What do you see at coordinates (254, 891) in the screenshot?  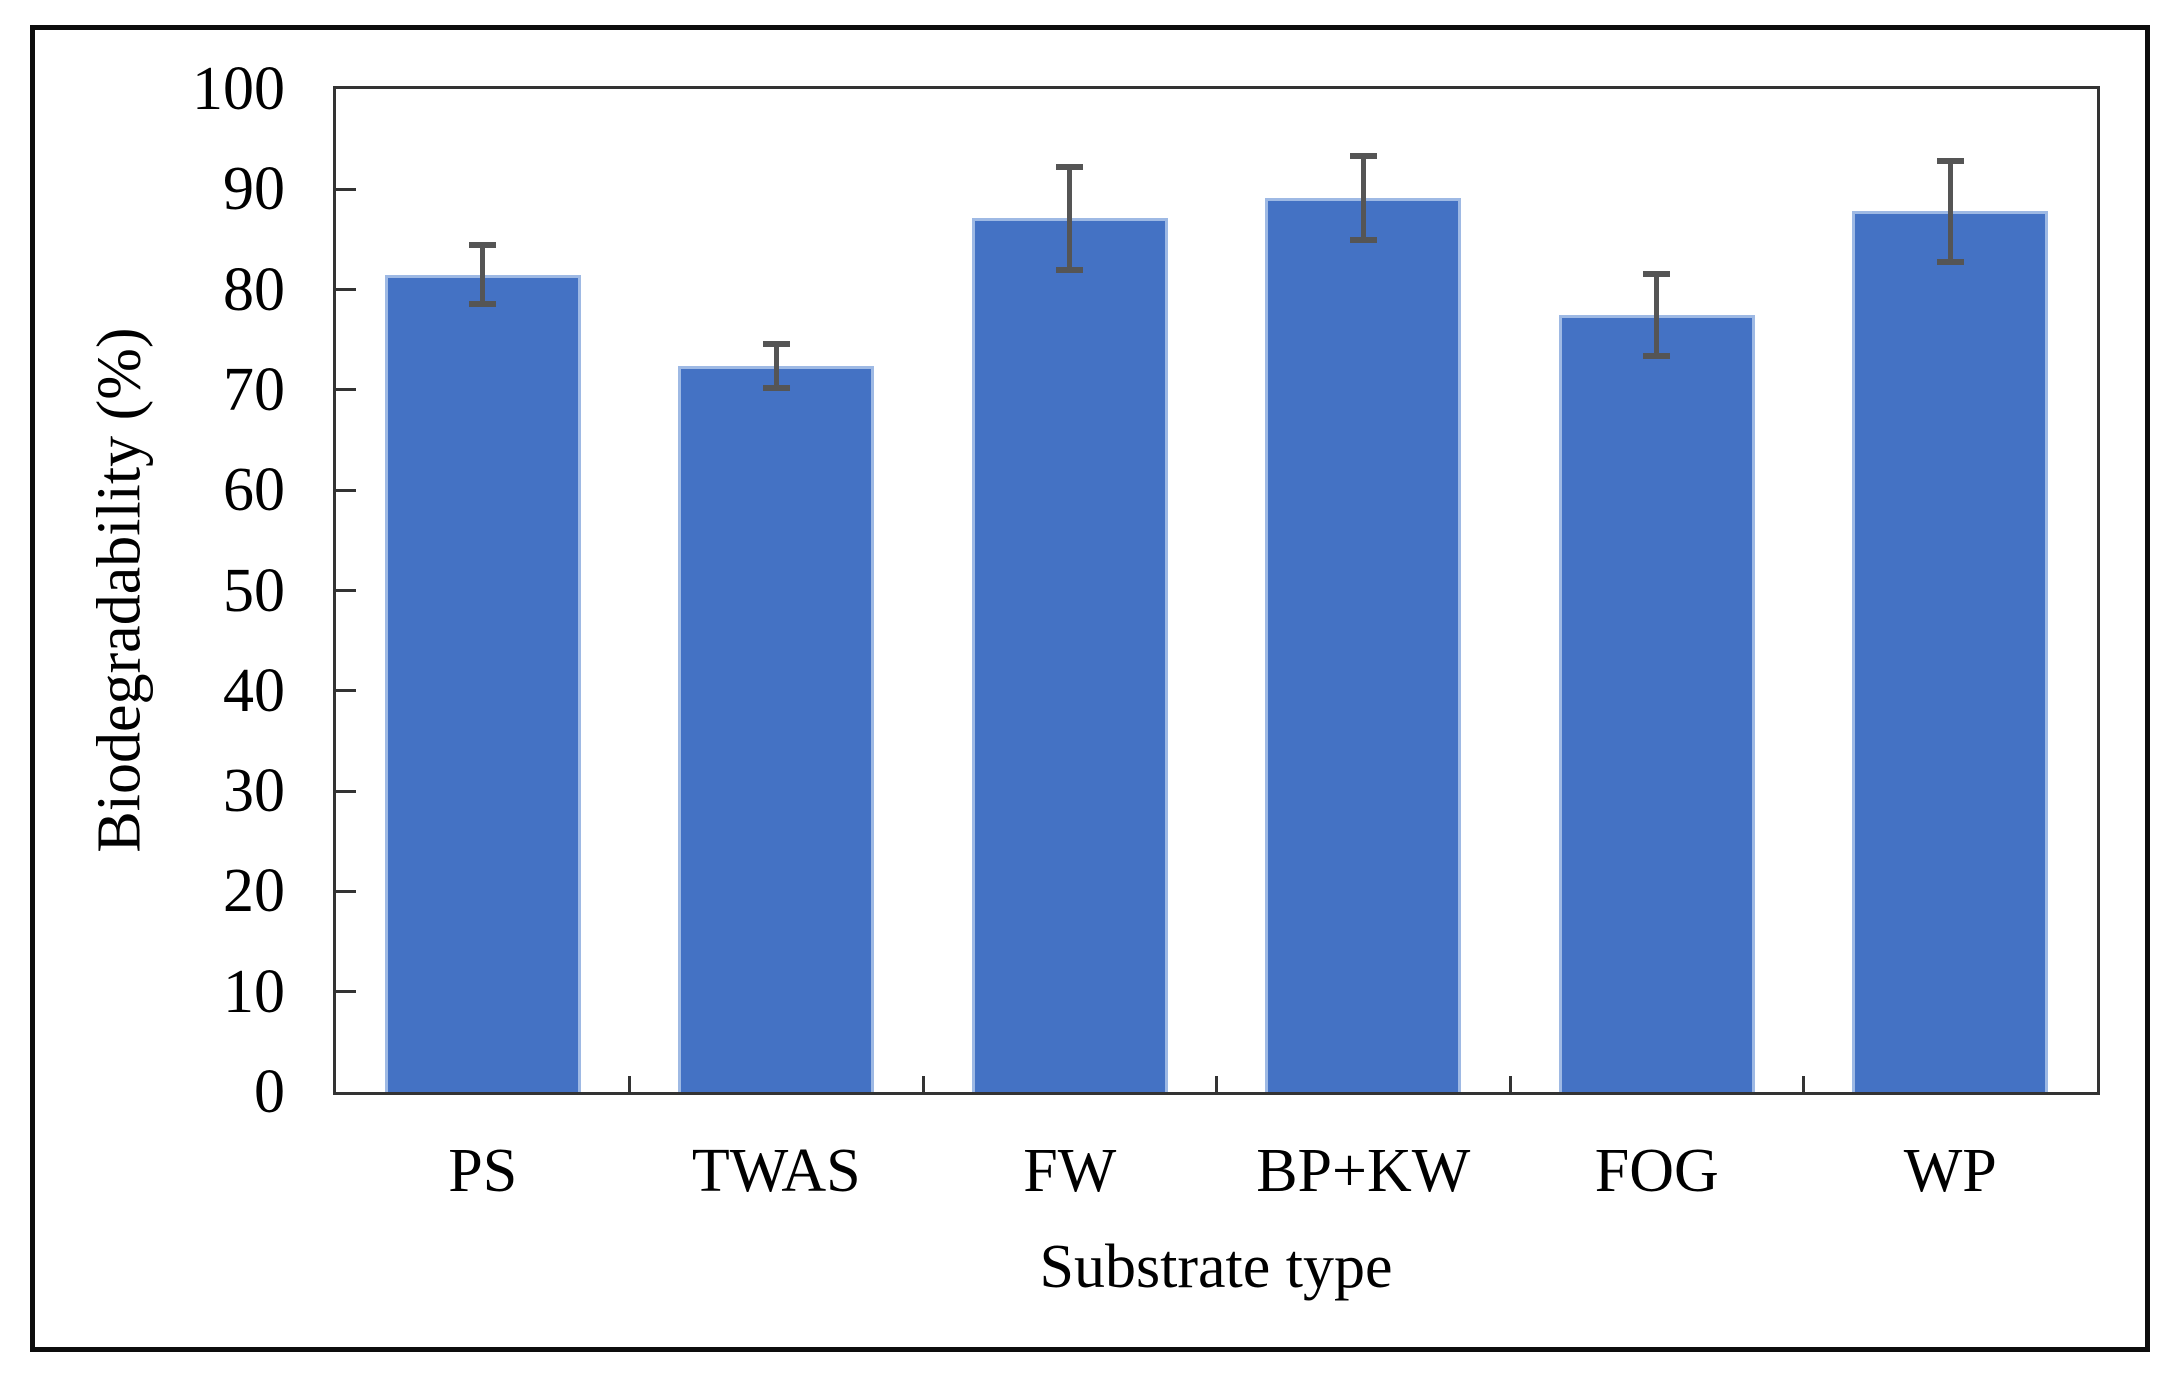 I see `y-tick-label: 20` at bounding box center [254, 891].